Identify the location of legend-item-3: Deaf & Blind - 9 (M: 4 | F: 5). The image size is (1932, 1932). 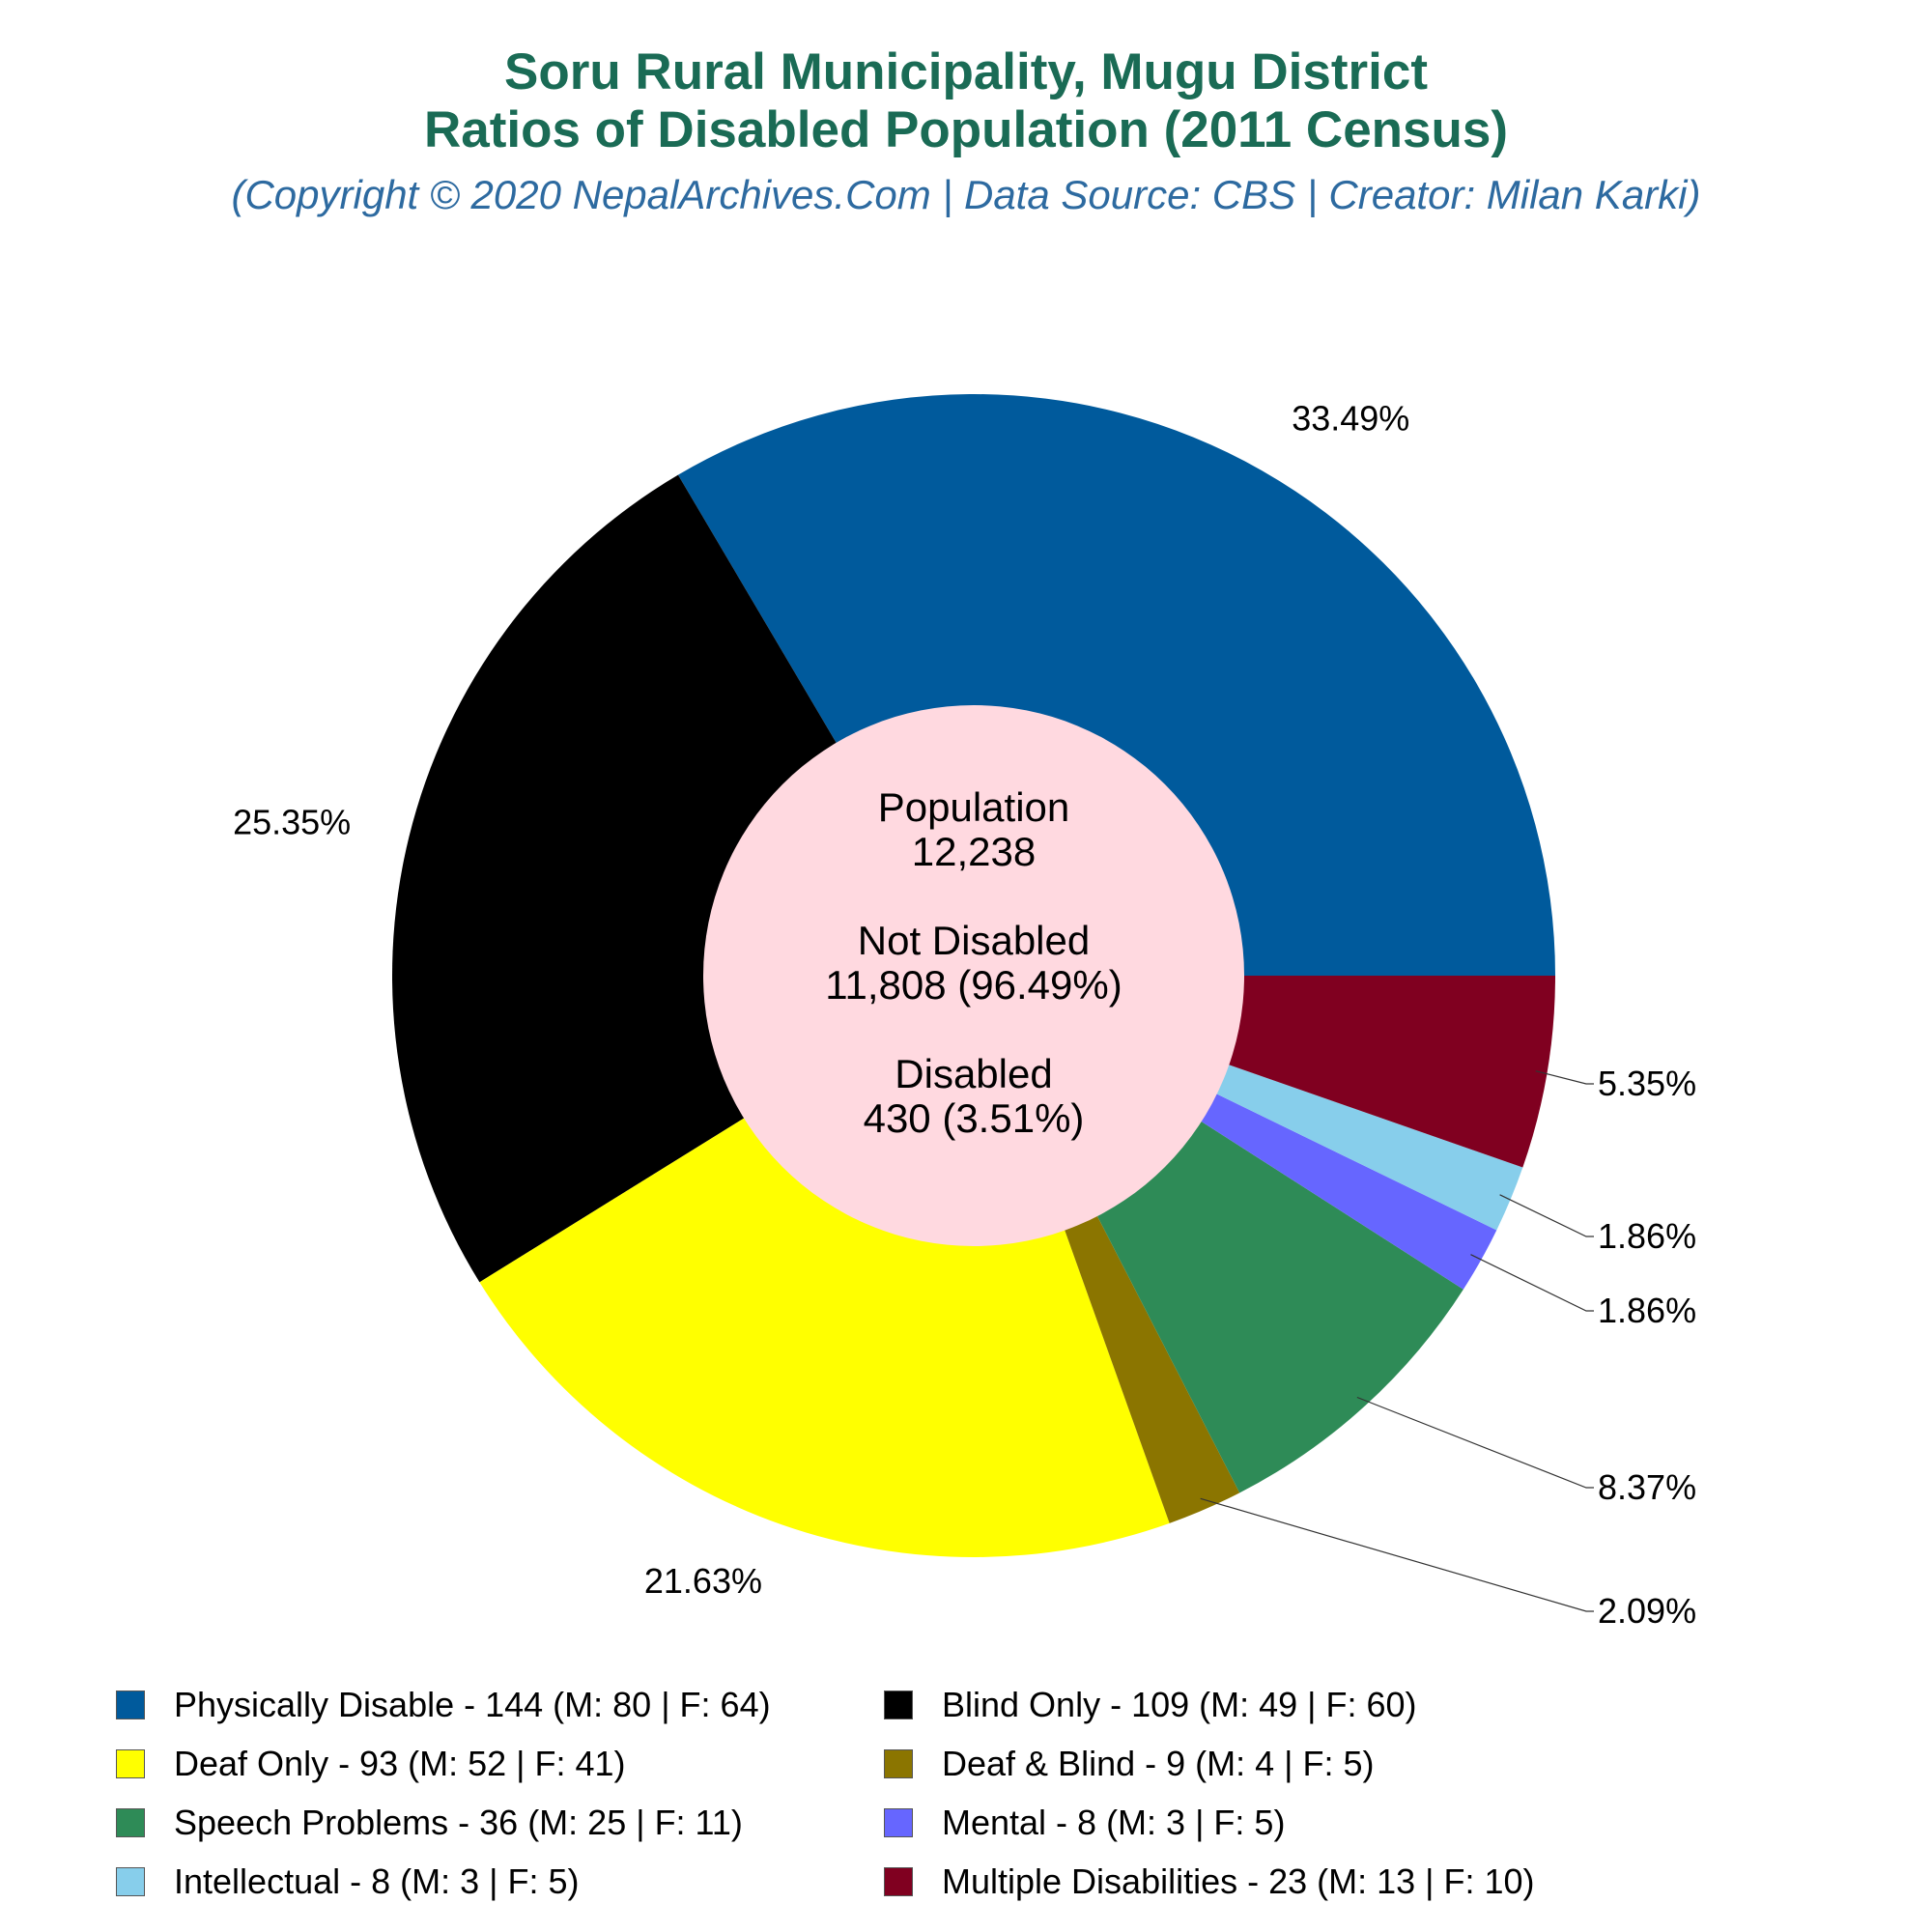
(1129, 1764).